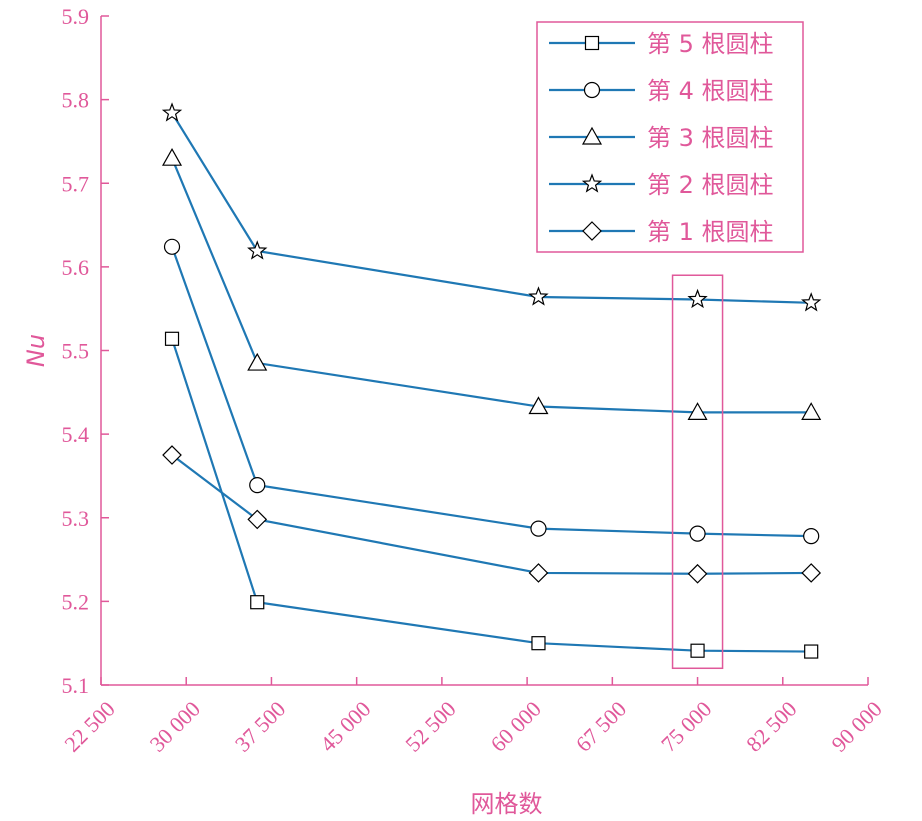 The height and width of the screenshot is (821, 922). What do you see at coordinates (89, 726) in the screenshot?
I see `x-tick-label: 22 500` at bounding box center [89, 726].